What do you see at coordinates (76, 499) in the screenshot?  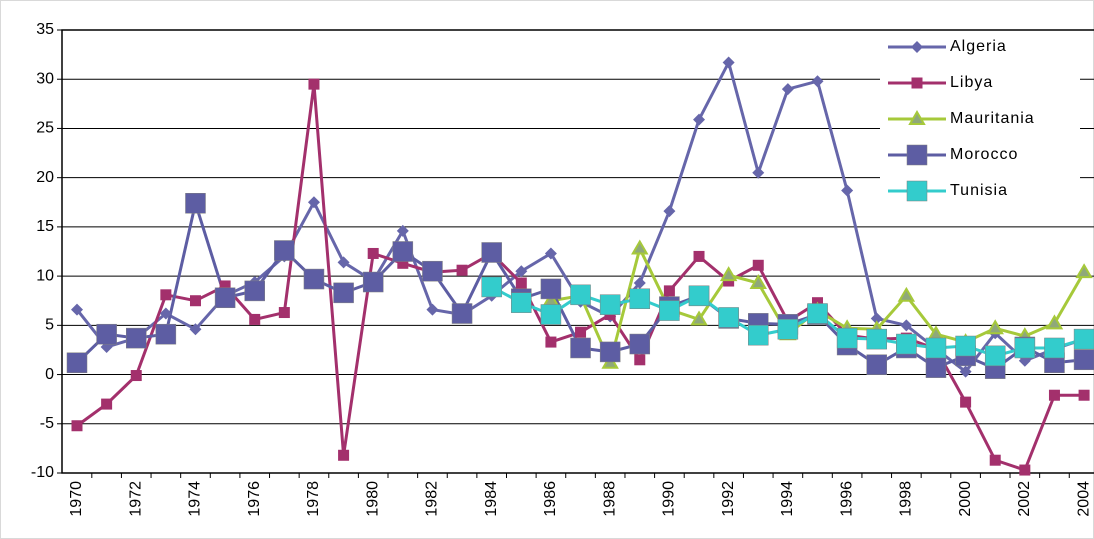 I see `x-tick-label: 1970` at bounding box center [76, 499].